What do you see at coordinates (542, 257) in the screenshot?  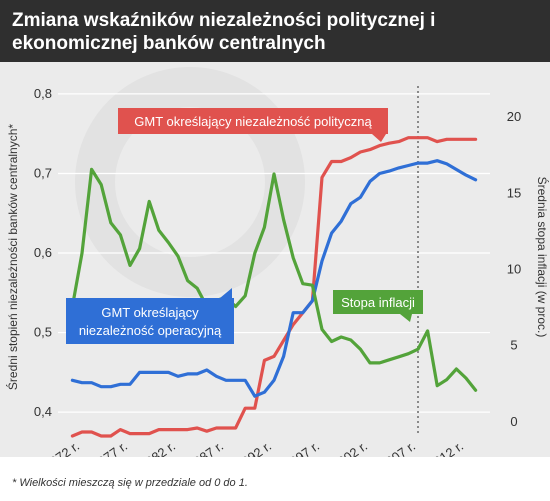 I see `y2-axis-title: Średnia stopa inflacji (w proc.)` at bounding box center [542, 257].